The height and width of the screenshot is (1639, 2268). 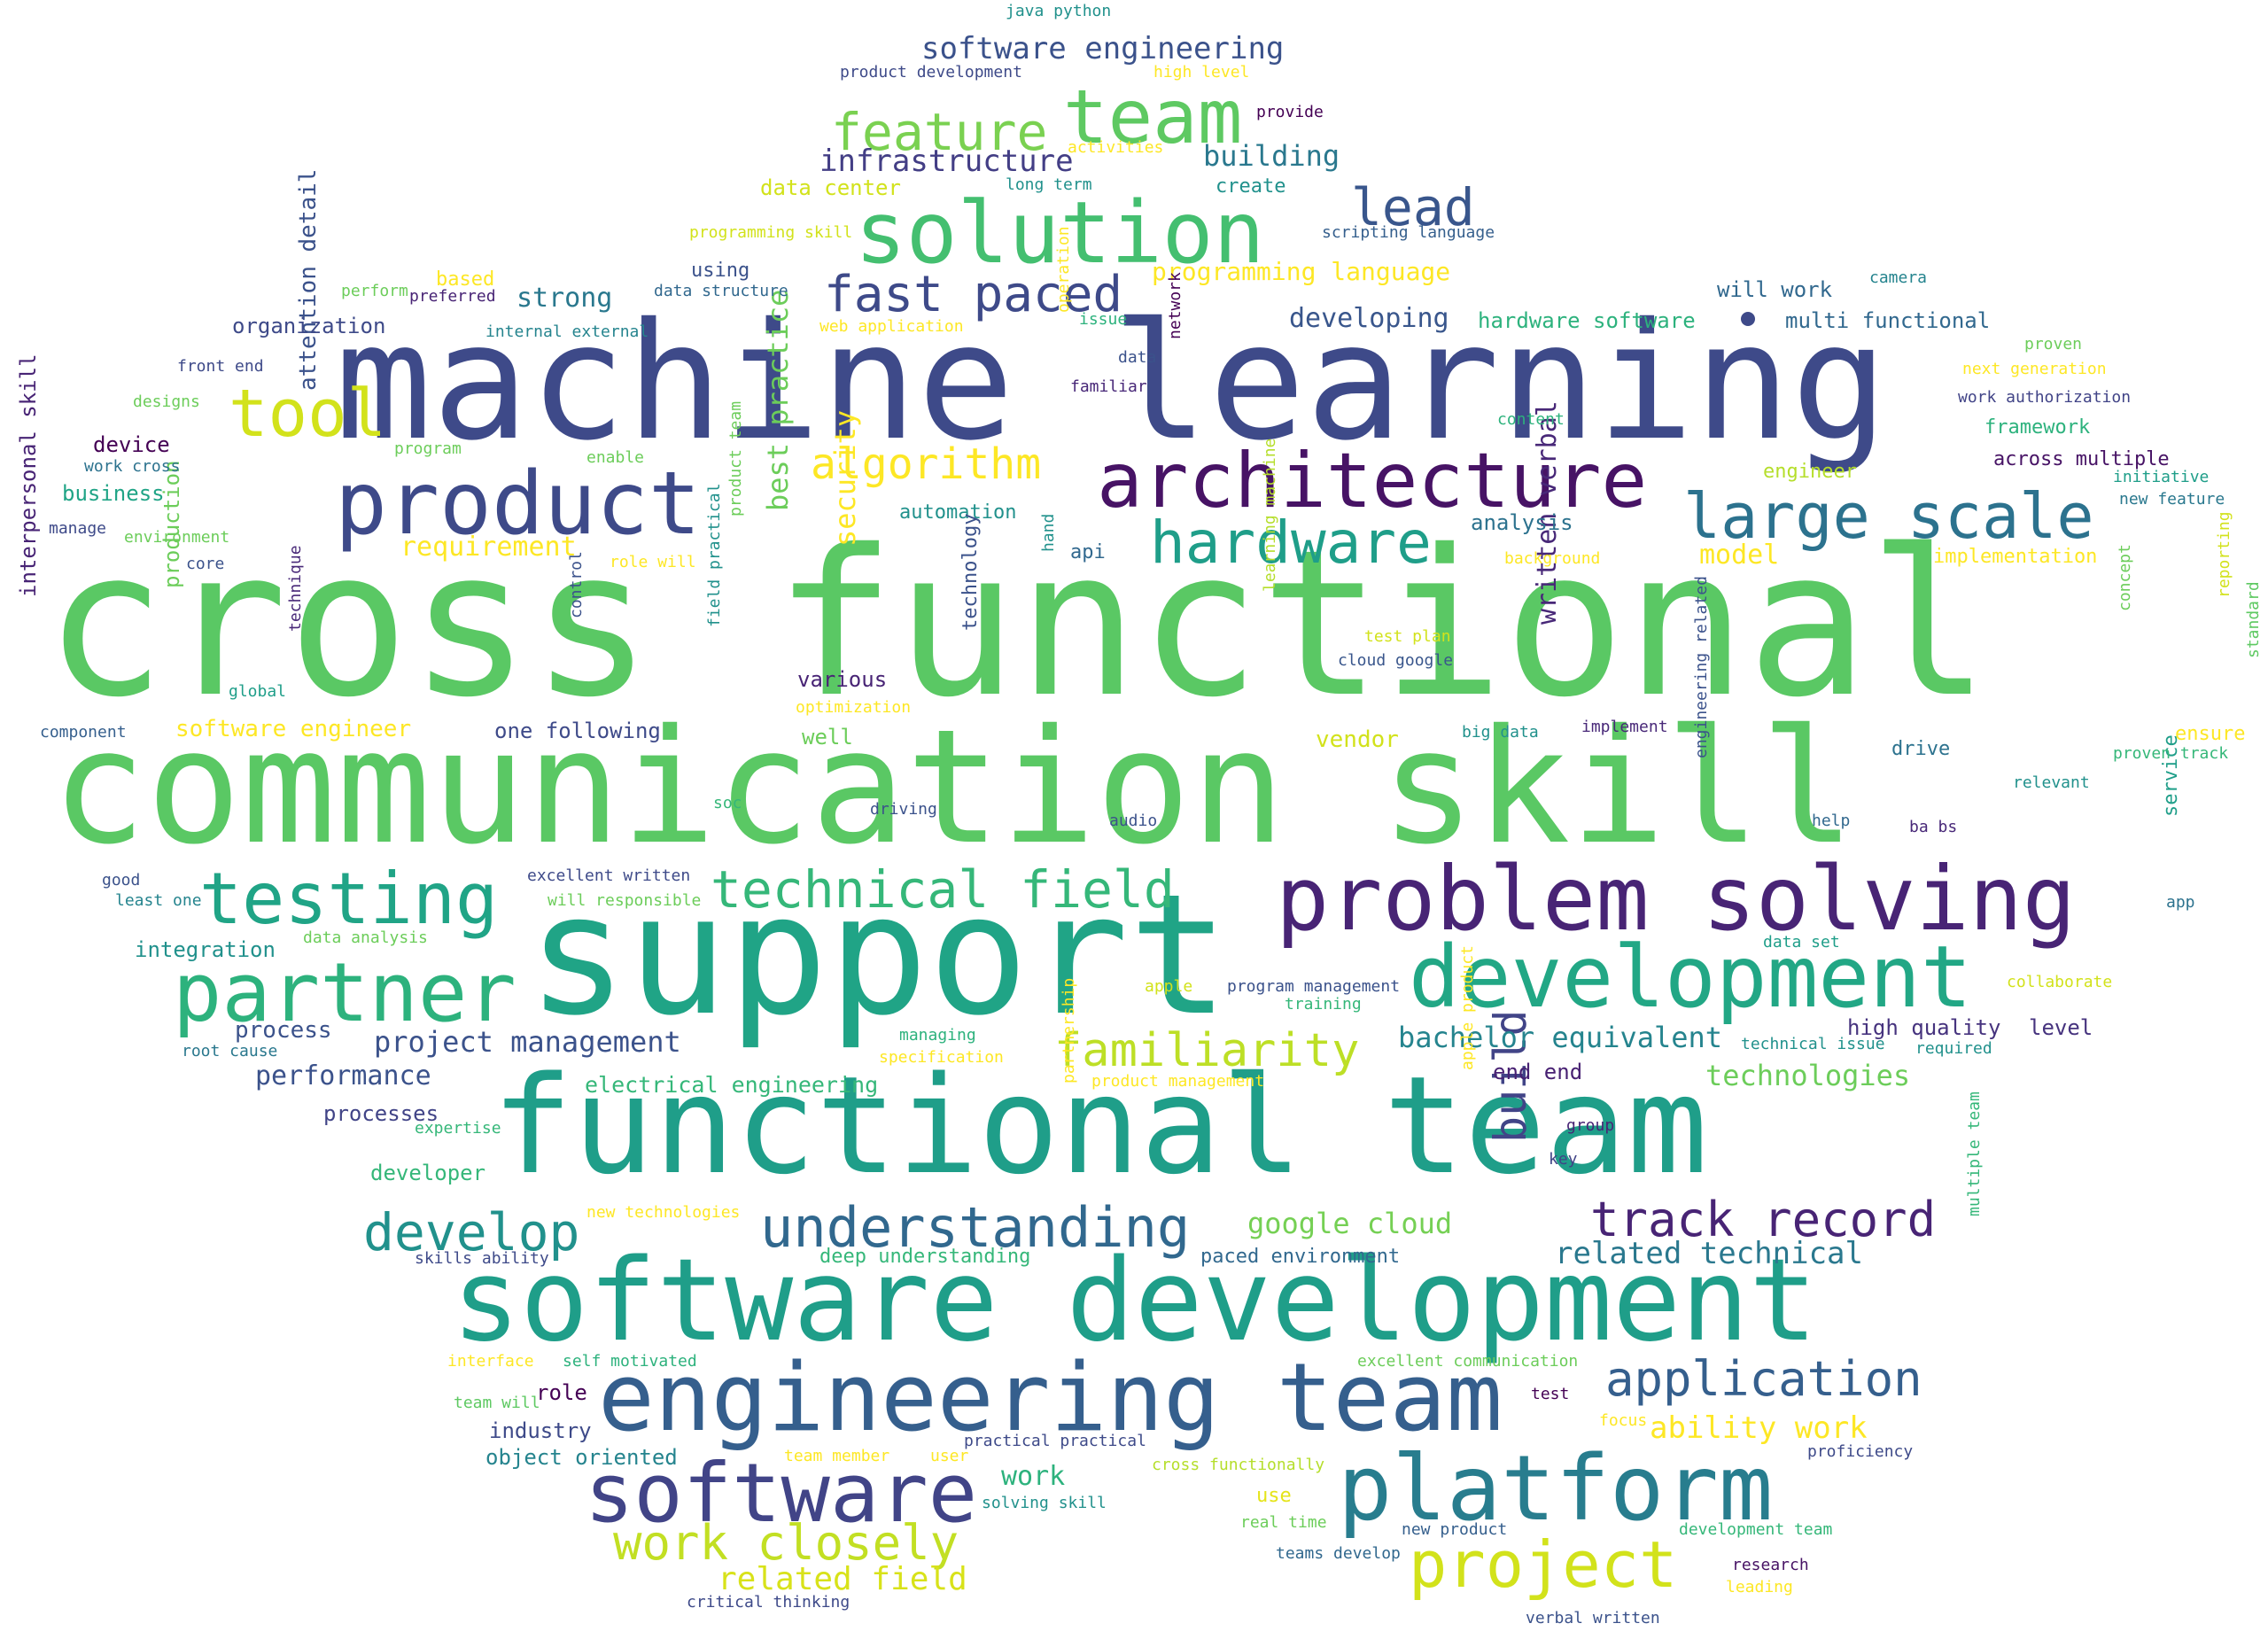 I want to click on word: big data, so click(x=1500, y=732).